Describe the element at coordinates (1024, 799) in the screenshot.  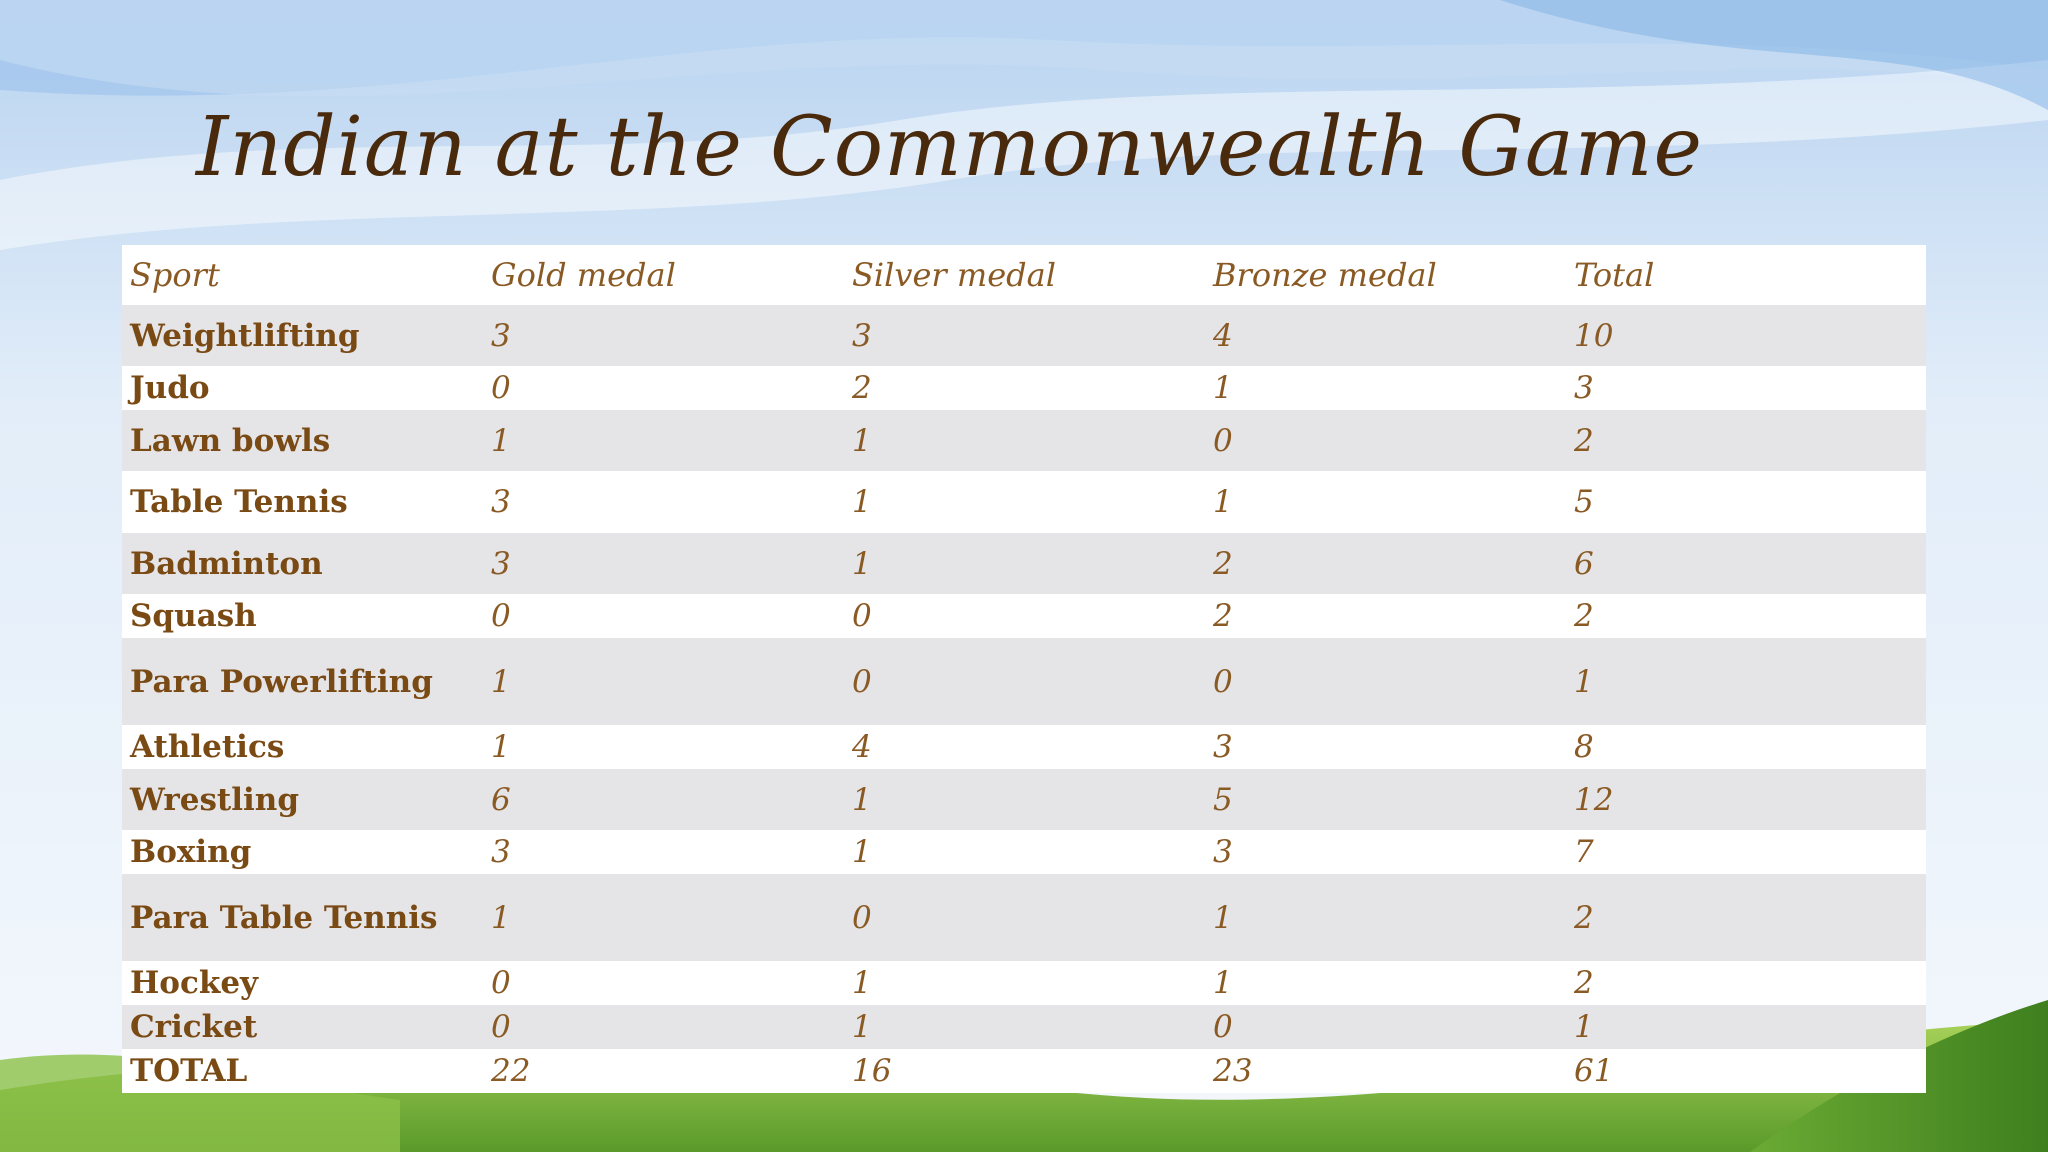
I see `table-row: Wrestling 6 1 5 12` at that location.